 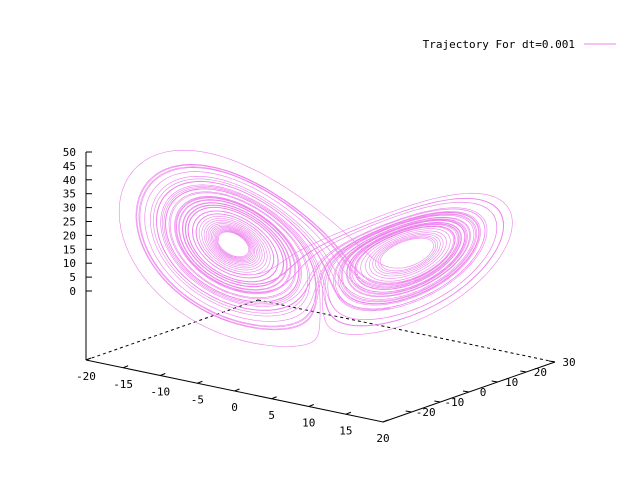 I want to click on legend-label: Trajectory For dt=0.001, so click(x=499, y=44).